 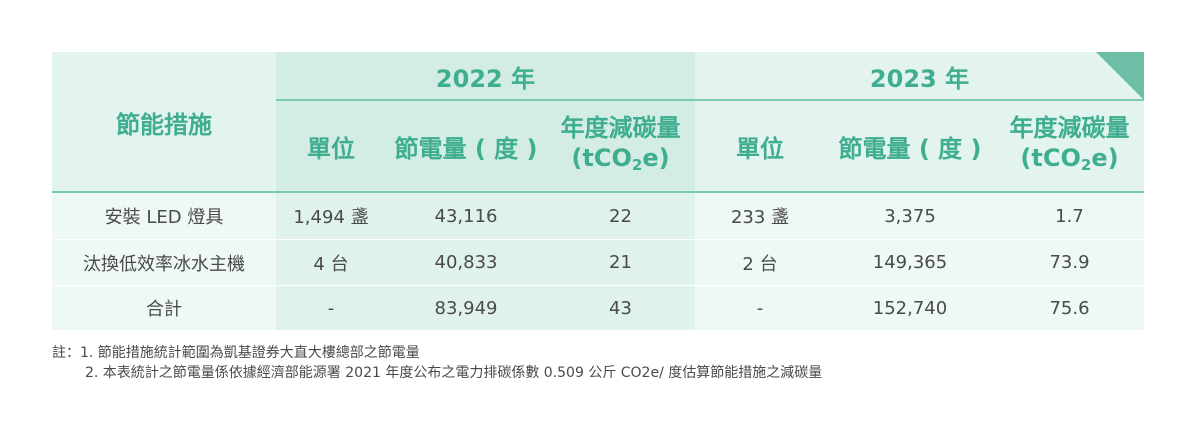 I want to click on header-bottom-line, so click(x=598, y=192).